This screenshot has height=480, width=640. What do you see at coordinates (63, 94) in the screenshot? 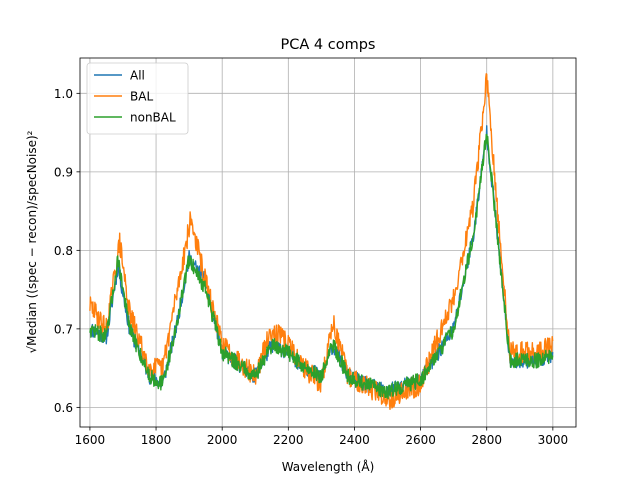
I see `y-tick-label: 1.0` at bounding box center [63, 94].